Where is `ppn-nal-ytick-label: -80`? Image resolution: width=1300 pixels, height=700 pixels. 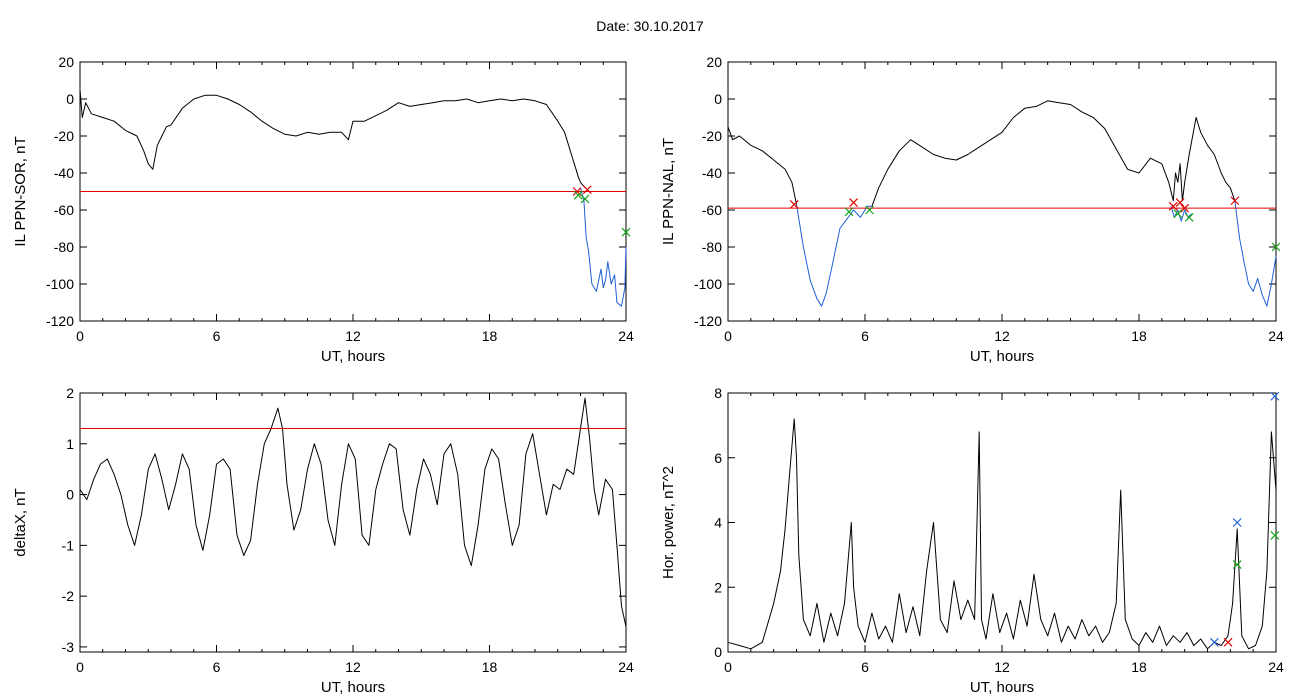 ppn-nal-ytick-label: -80 is located at coordinates (712, 247).